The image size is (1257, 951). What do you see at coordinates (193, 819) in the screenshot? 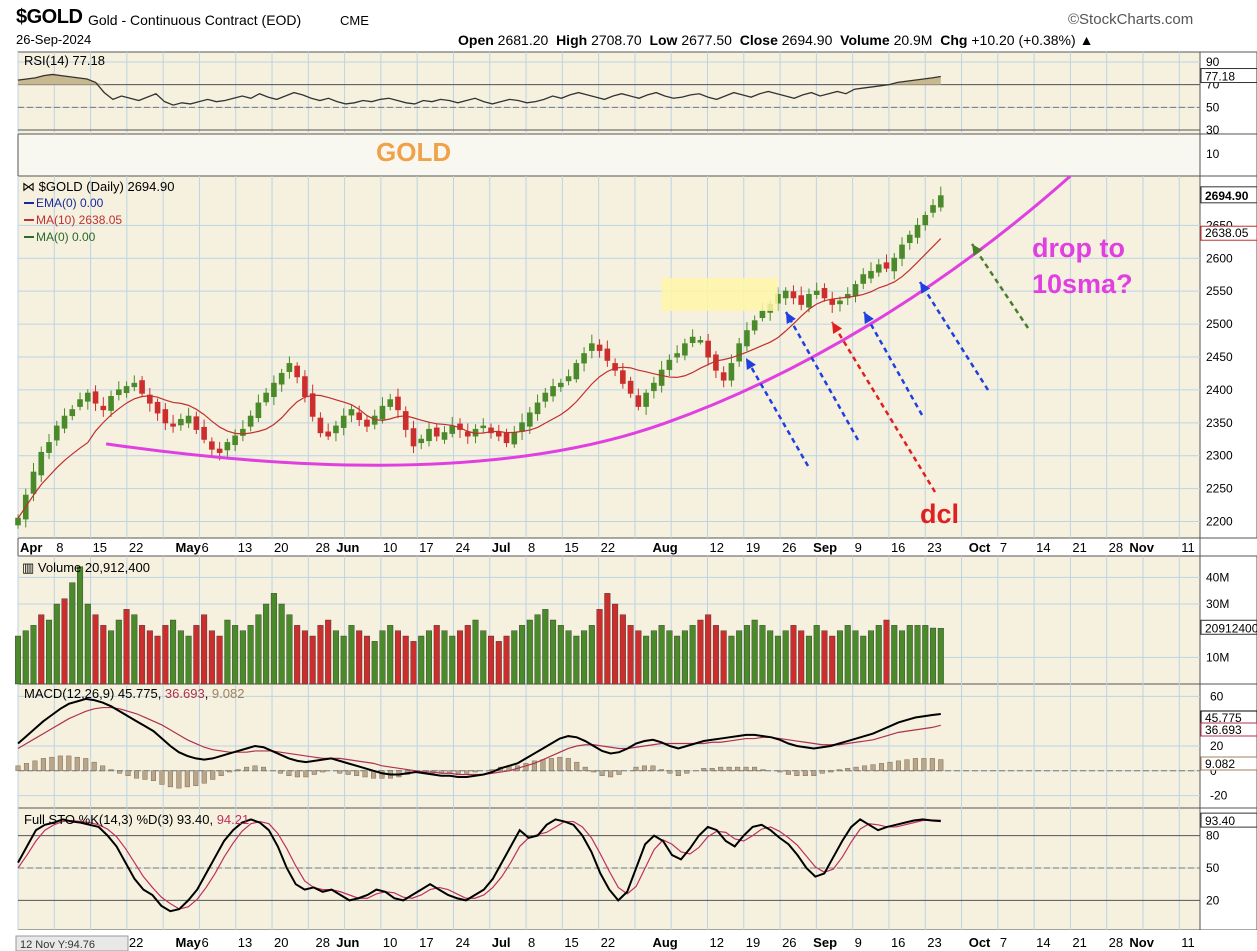
I see `sto-title-part: 93.40` at bounding box center [193, 819].